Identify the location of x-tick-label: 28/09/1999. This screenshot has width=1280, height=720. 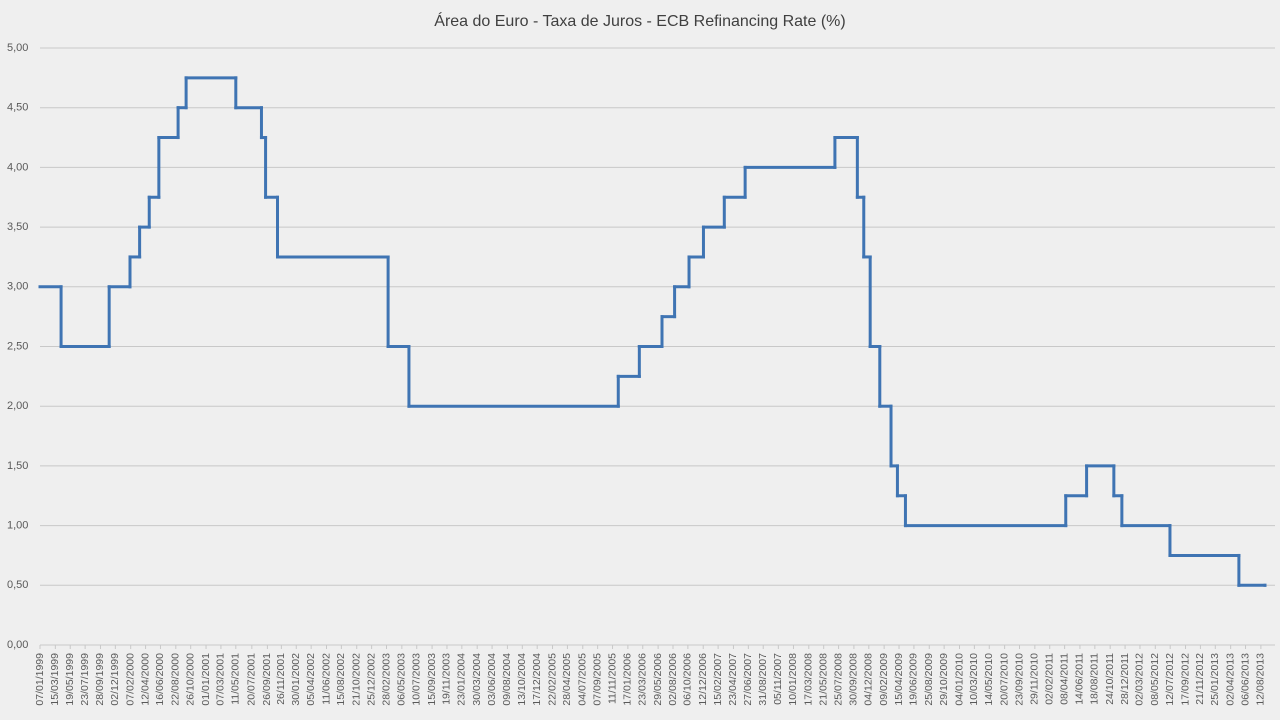
(100, 679).